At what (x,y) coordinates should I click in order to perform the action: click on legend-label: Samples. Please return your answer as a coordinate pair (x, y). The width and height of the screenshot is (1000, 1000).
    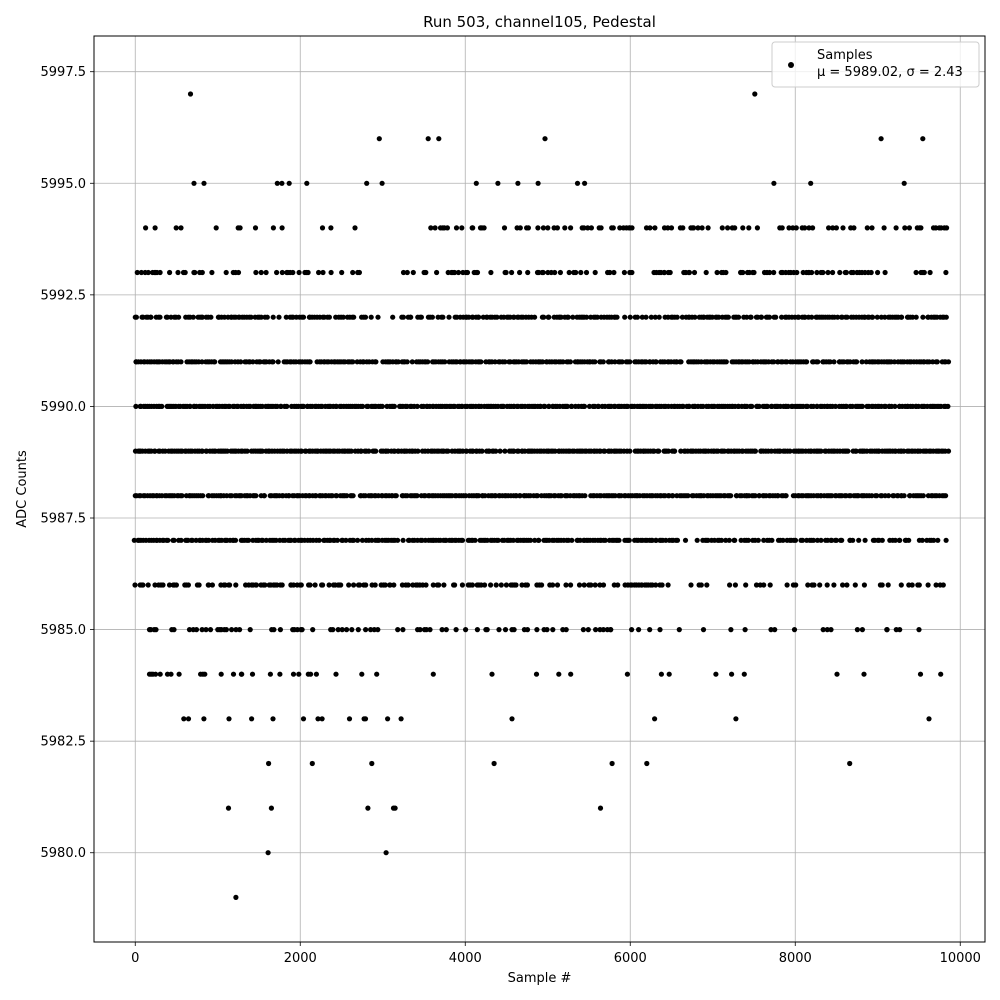
    Looking at the image, I should click on (845, 55).